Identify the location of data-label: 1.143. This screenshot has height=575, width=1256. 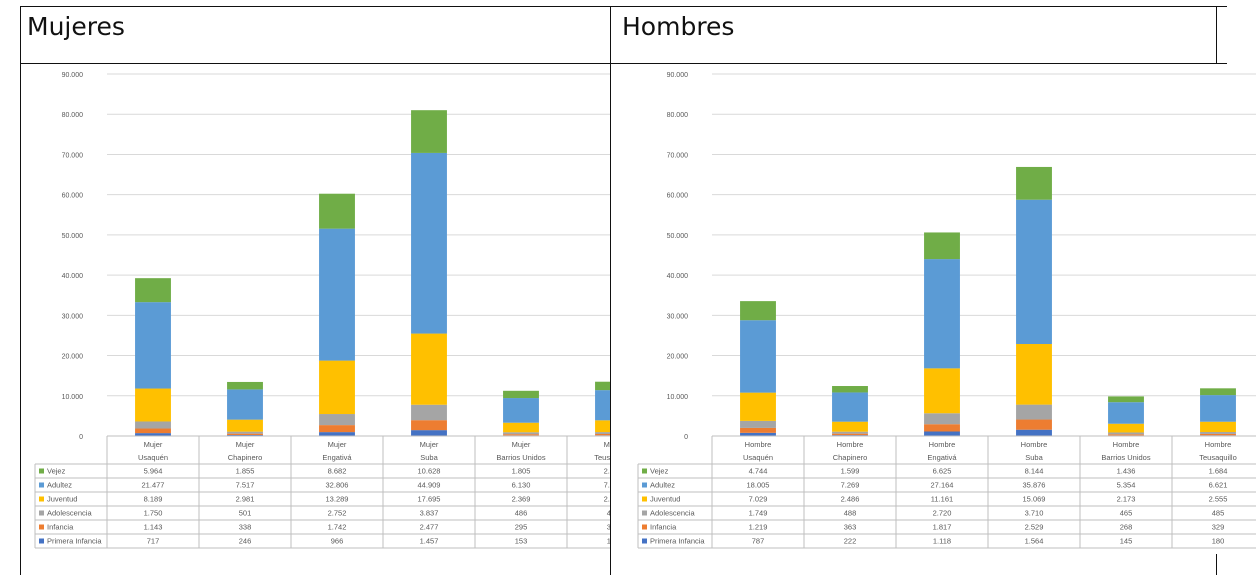
(153, 527).